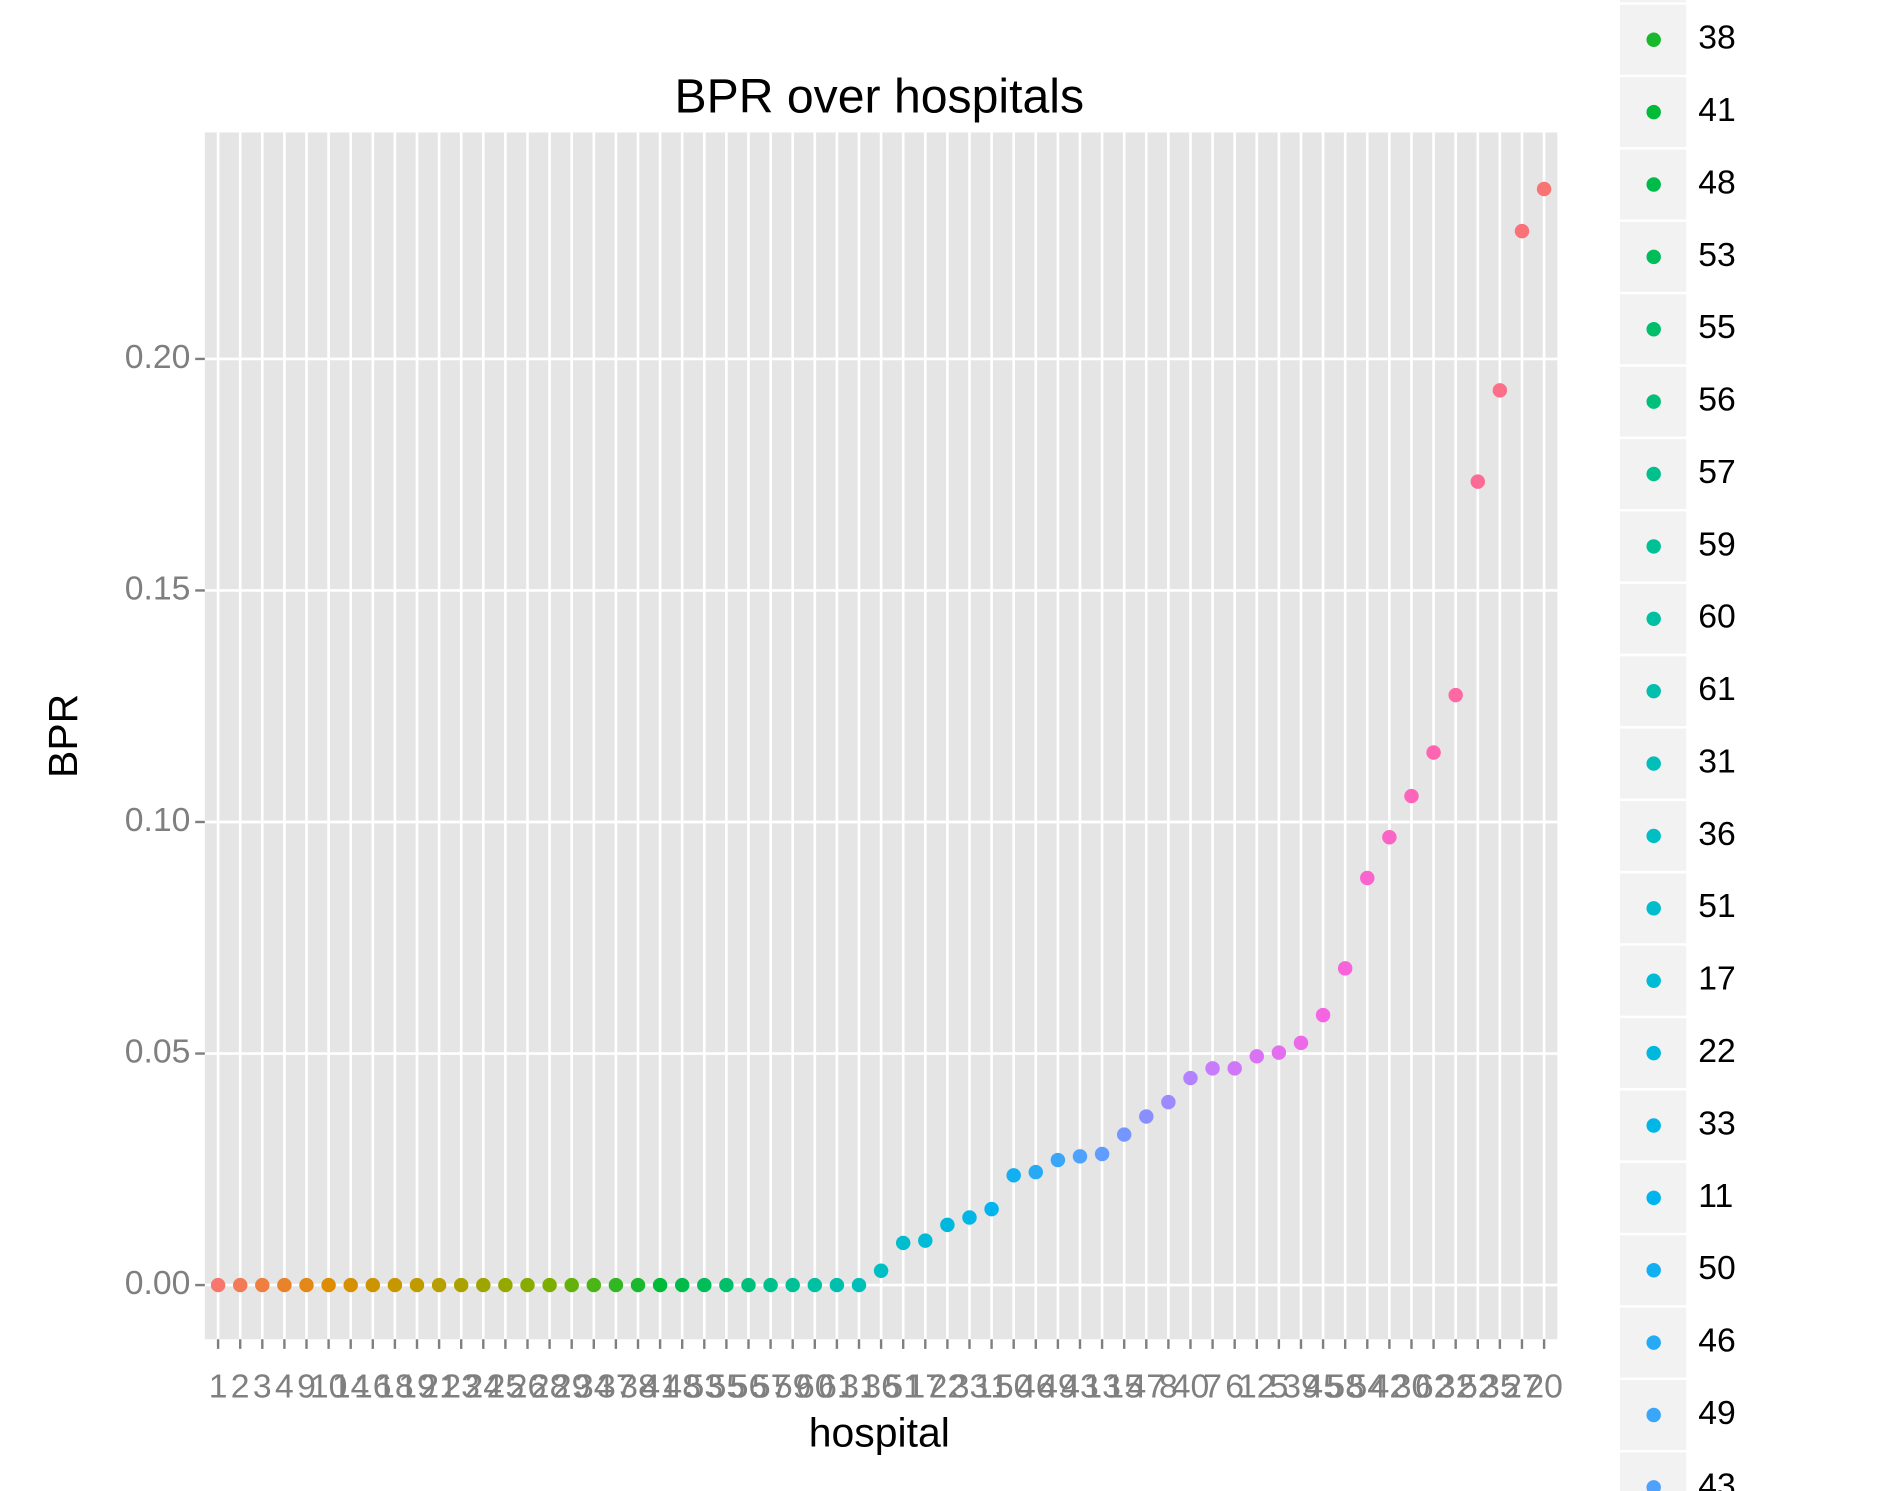 Image resolution: width=1879 pixels, height=1491 pixels. I want to click on legend-label: 17, so click(1717, 979).